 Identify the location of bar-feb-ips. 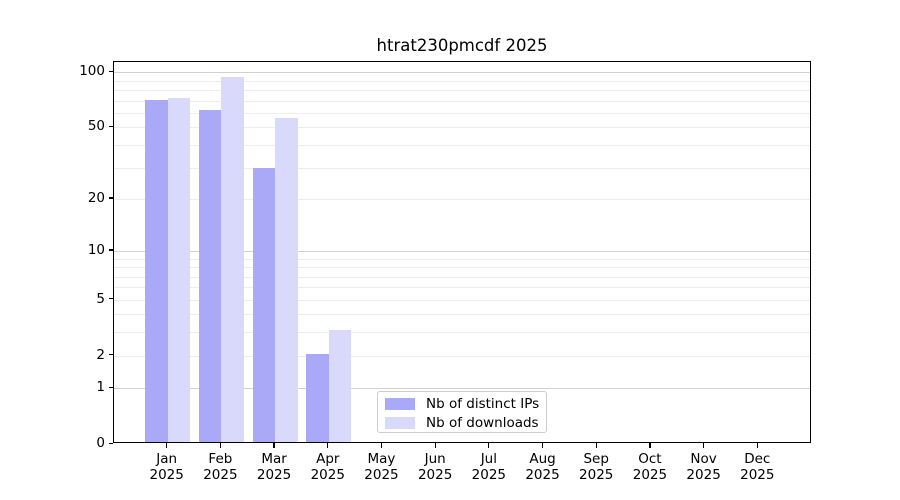
(210, 275).